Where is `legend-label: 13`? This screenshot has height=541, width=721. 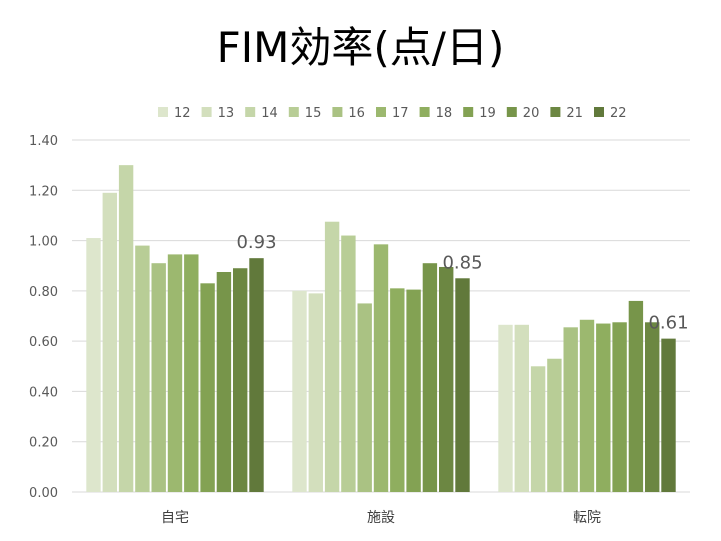 legend-label: 13 is located at coordinates (226, 113).